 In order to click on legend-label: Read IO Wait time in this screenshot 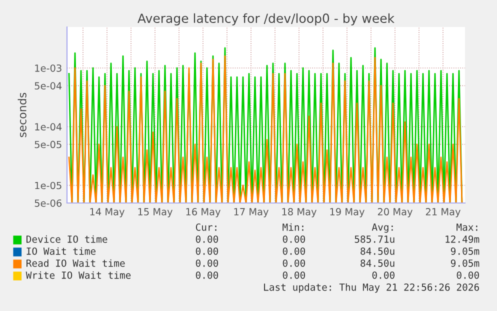, I will do `click(75, 263)`.